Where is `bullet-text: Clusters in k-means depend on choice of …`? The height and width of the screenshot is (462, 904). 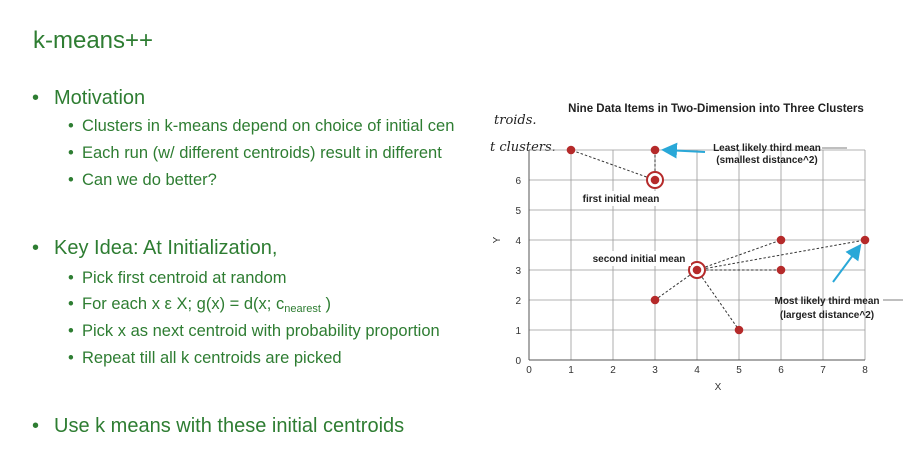
bullet-text: Clusters in k-means depend on choice of … is located at coordinates (268, 126).